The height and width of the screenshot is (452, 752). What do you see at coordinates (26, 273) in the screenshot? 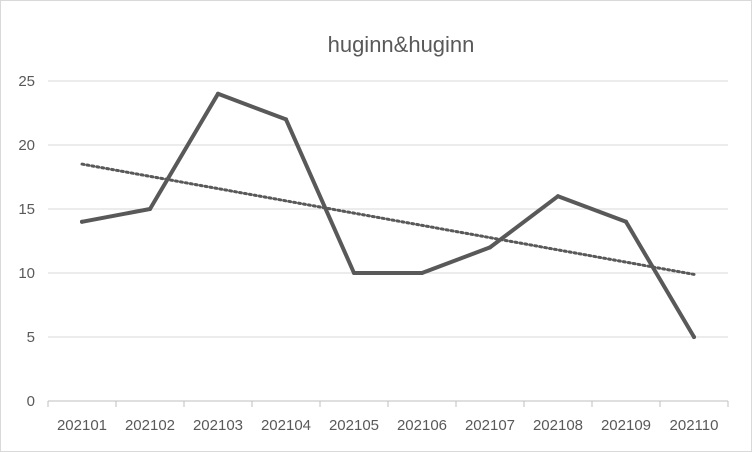
I see `y-tick-label: 10` at bounding box center [26, 273].